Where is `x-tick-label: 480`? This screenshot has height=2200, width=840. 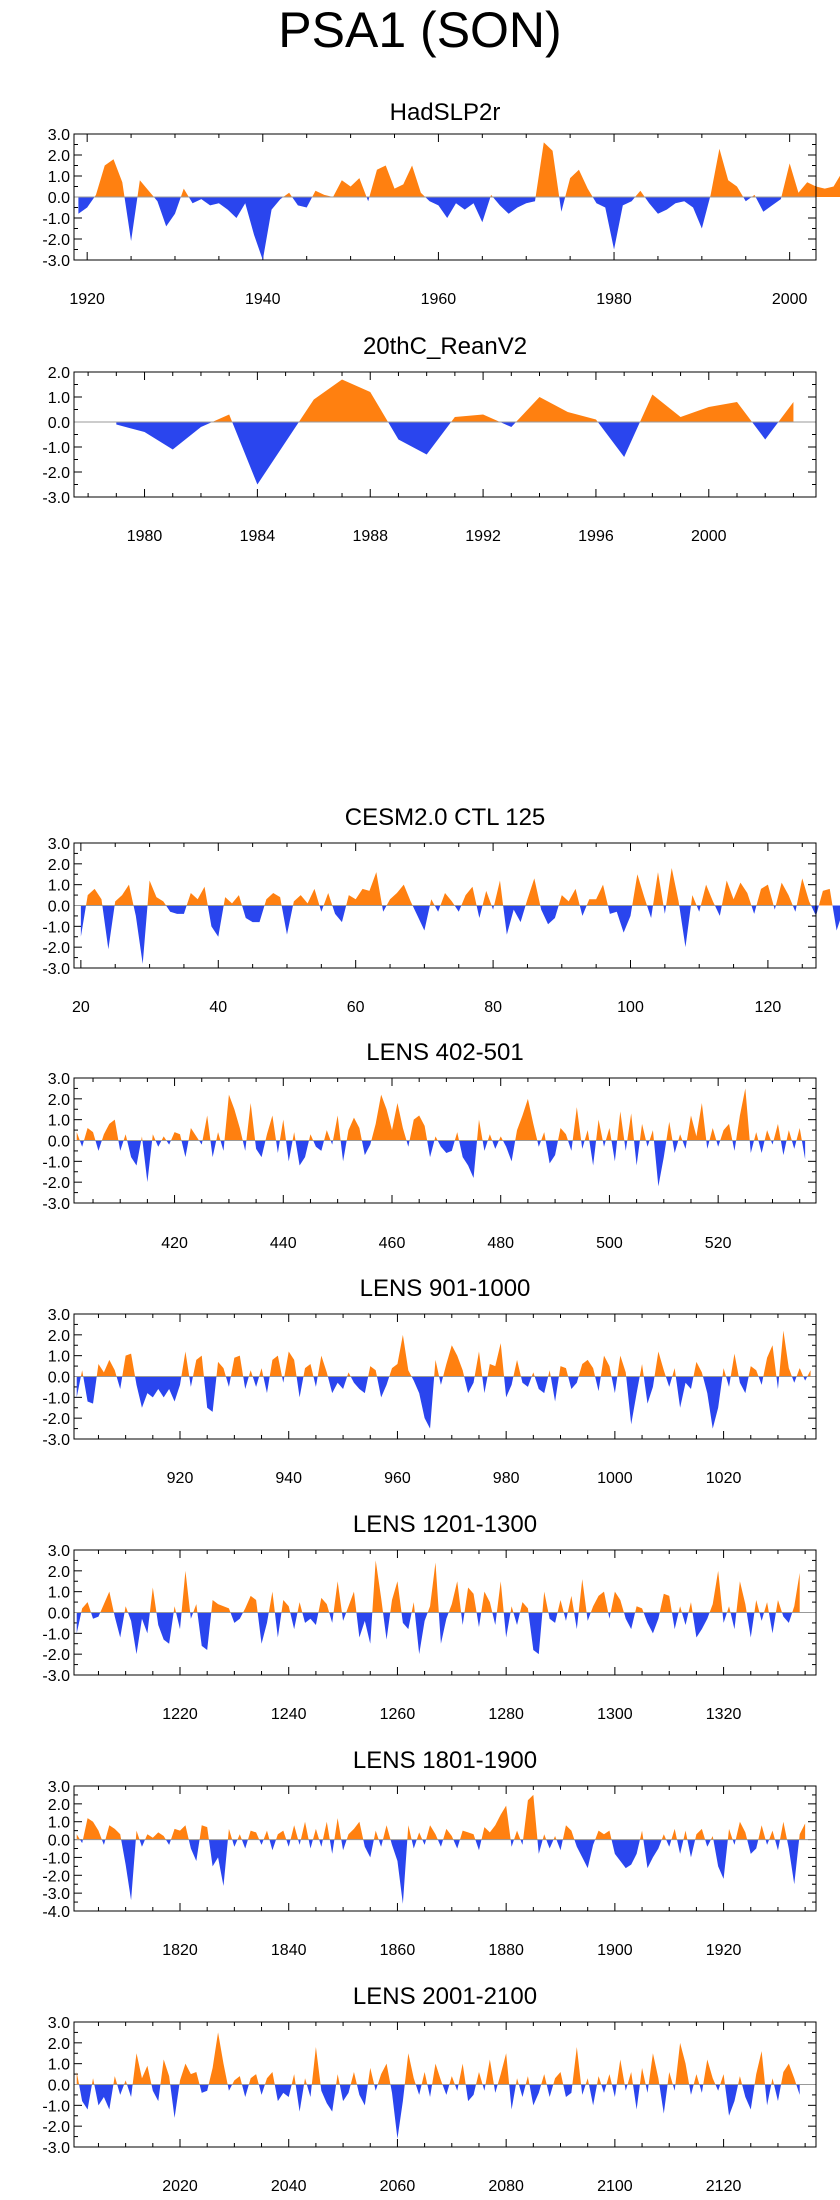 x-tick-label: 480 is located at coordinates (500, 1243).